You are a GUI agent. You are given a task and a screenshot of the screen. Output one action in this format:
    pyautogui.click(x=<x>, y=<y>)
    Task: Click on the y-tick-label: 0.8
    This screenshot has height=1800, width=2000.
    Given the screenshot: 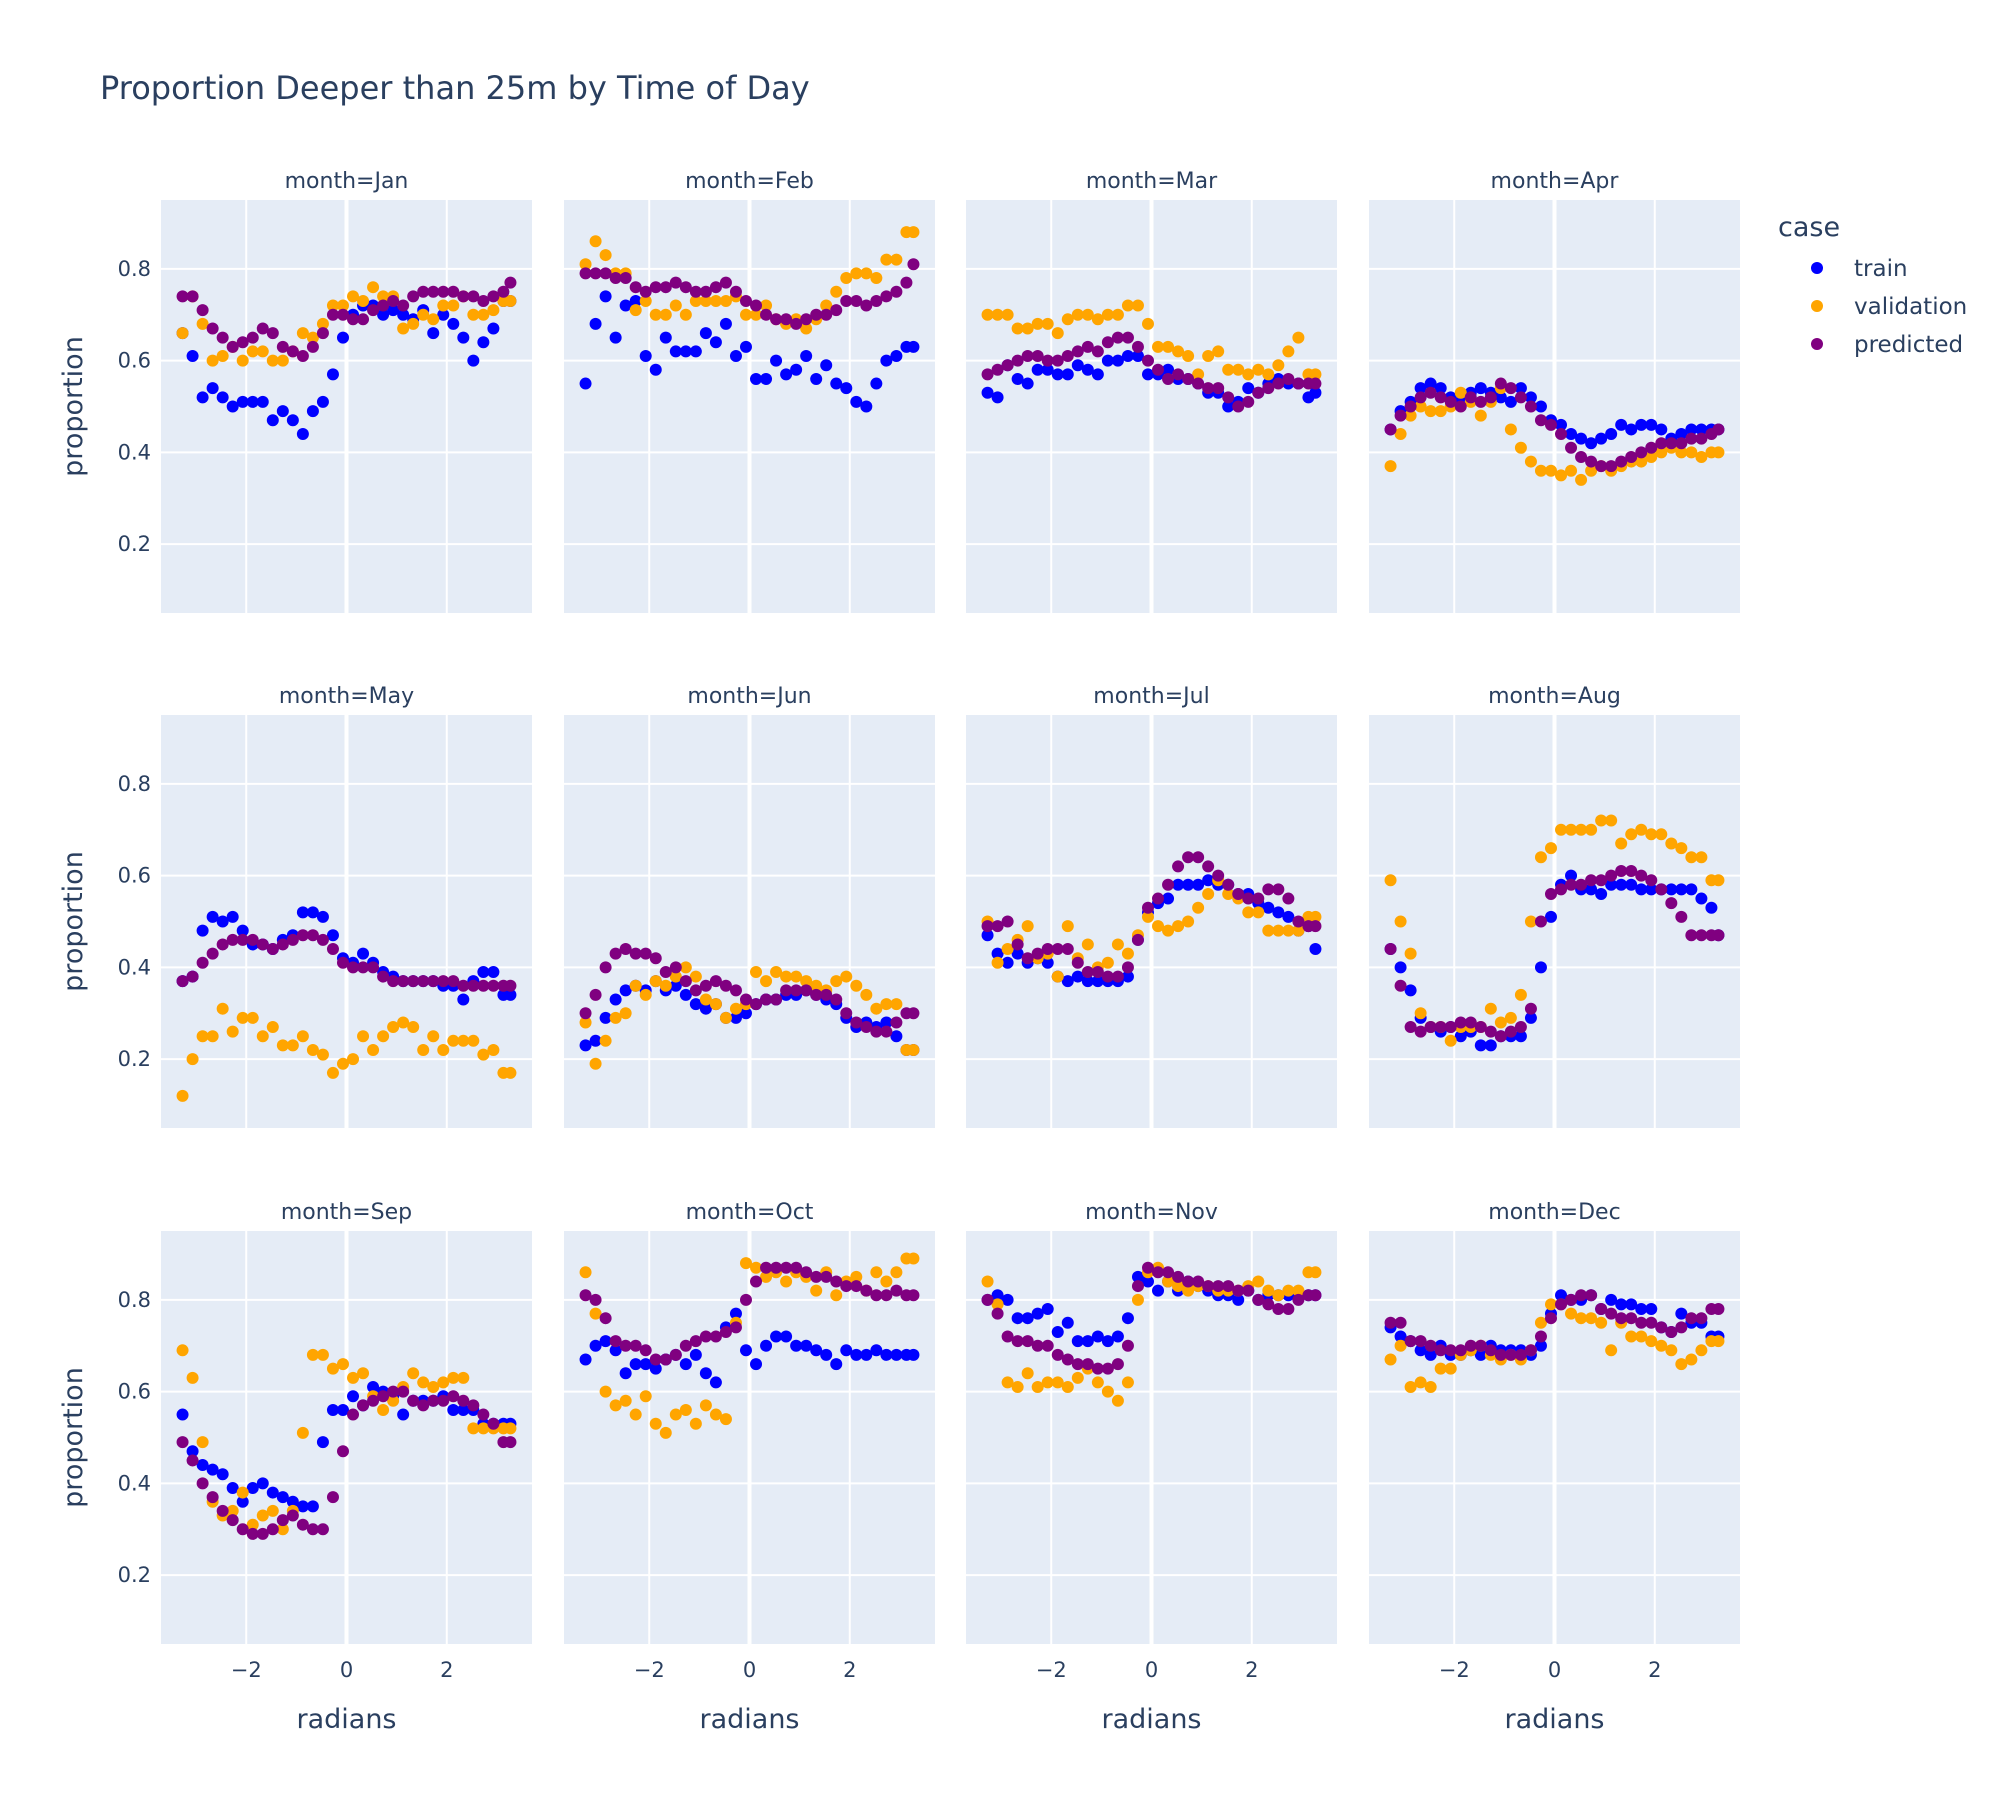 What is the action you would take?
    pyautogui.click(x=134, y=1300)
    